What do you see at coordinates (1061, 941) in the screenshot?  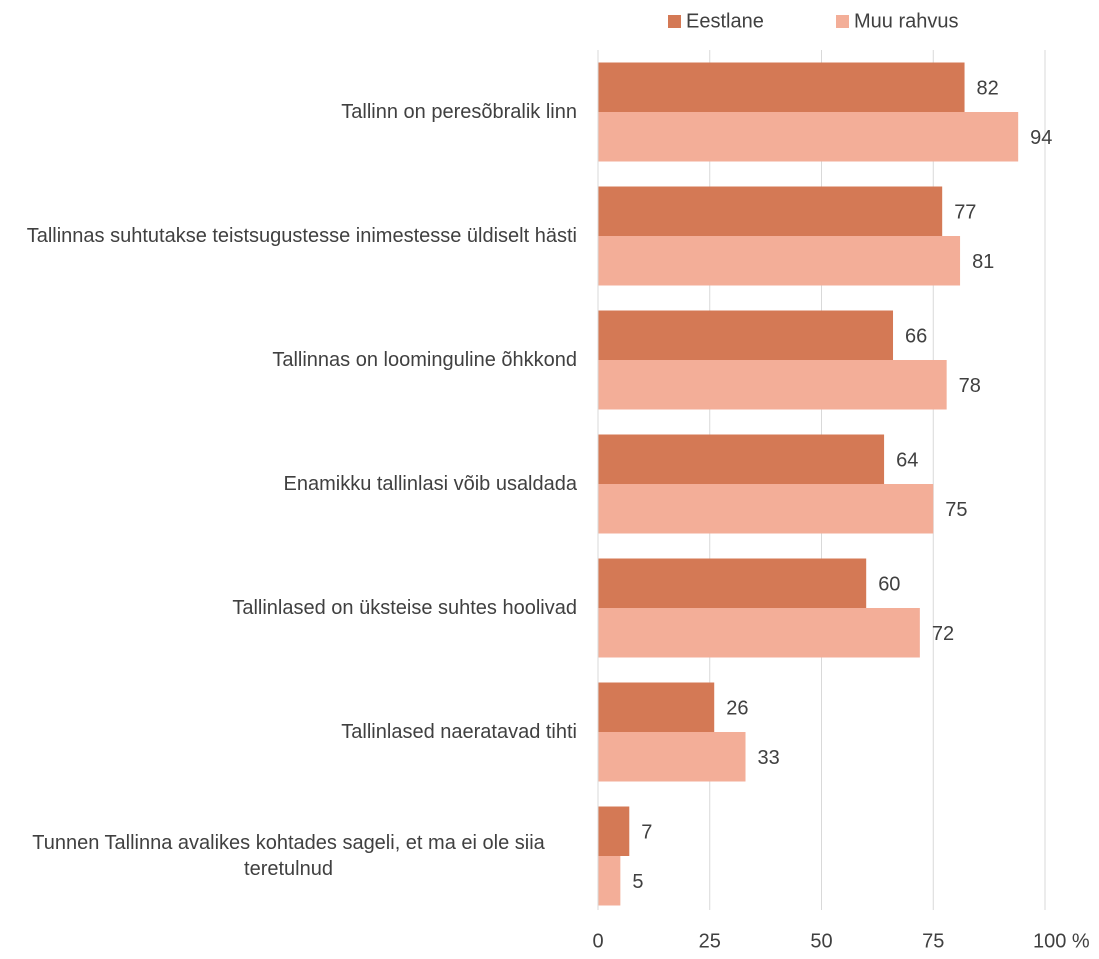 I see `x-tick-label: 100 %` at bounding box center [1061, 941].